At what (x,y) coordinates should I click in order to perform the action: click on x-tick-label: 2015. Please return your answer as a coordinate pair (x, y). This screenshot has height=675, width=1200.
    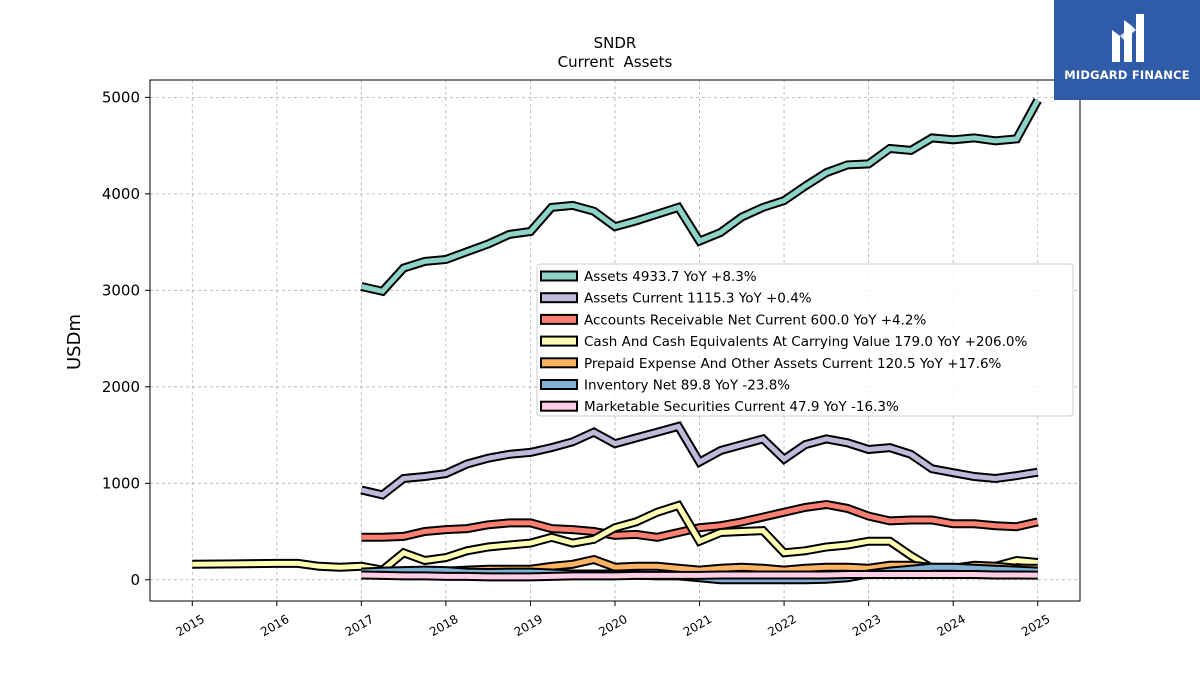
    Looking at the image, I should click on (190, 625).